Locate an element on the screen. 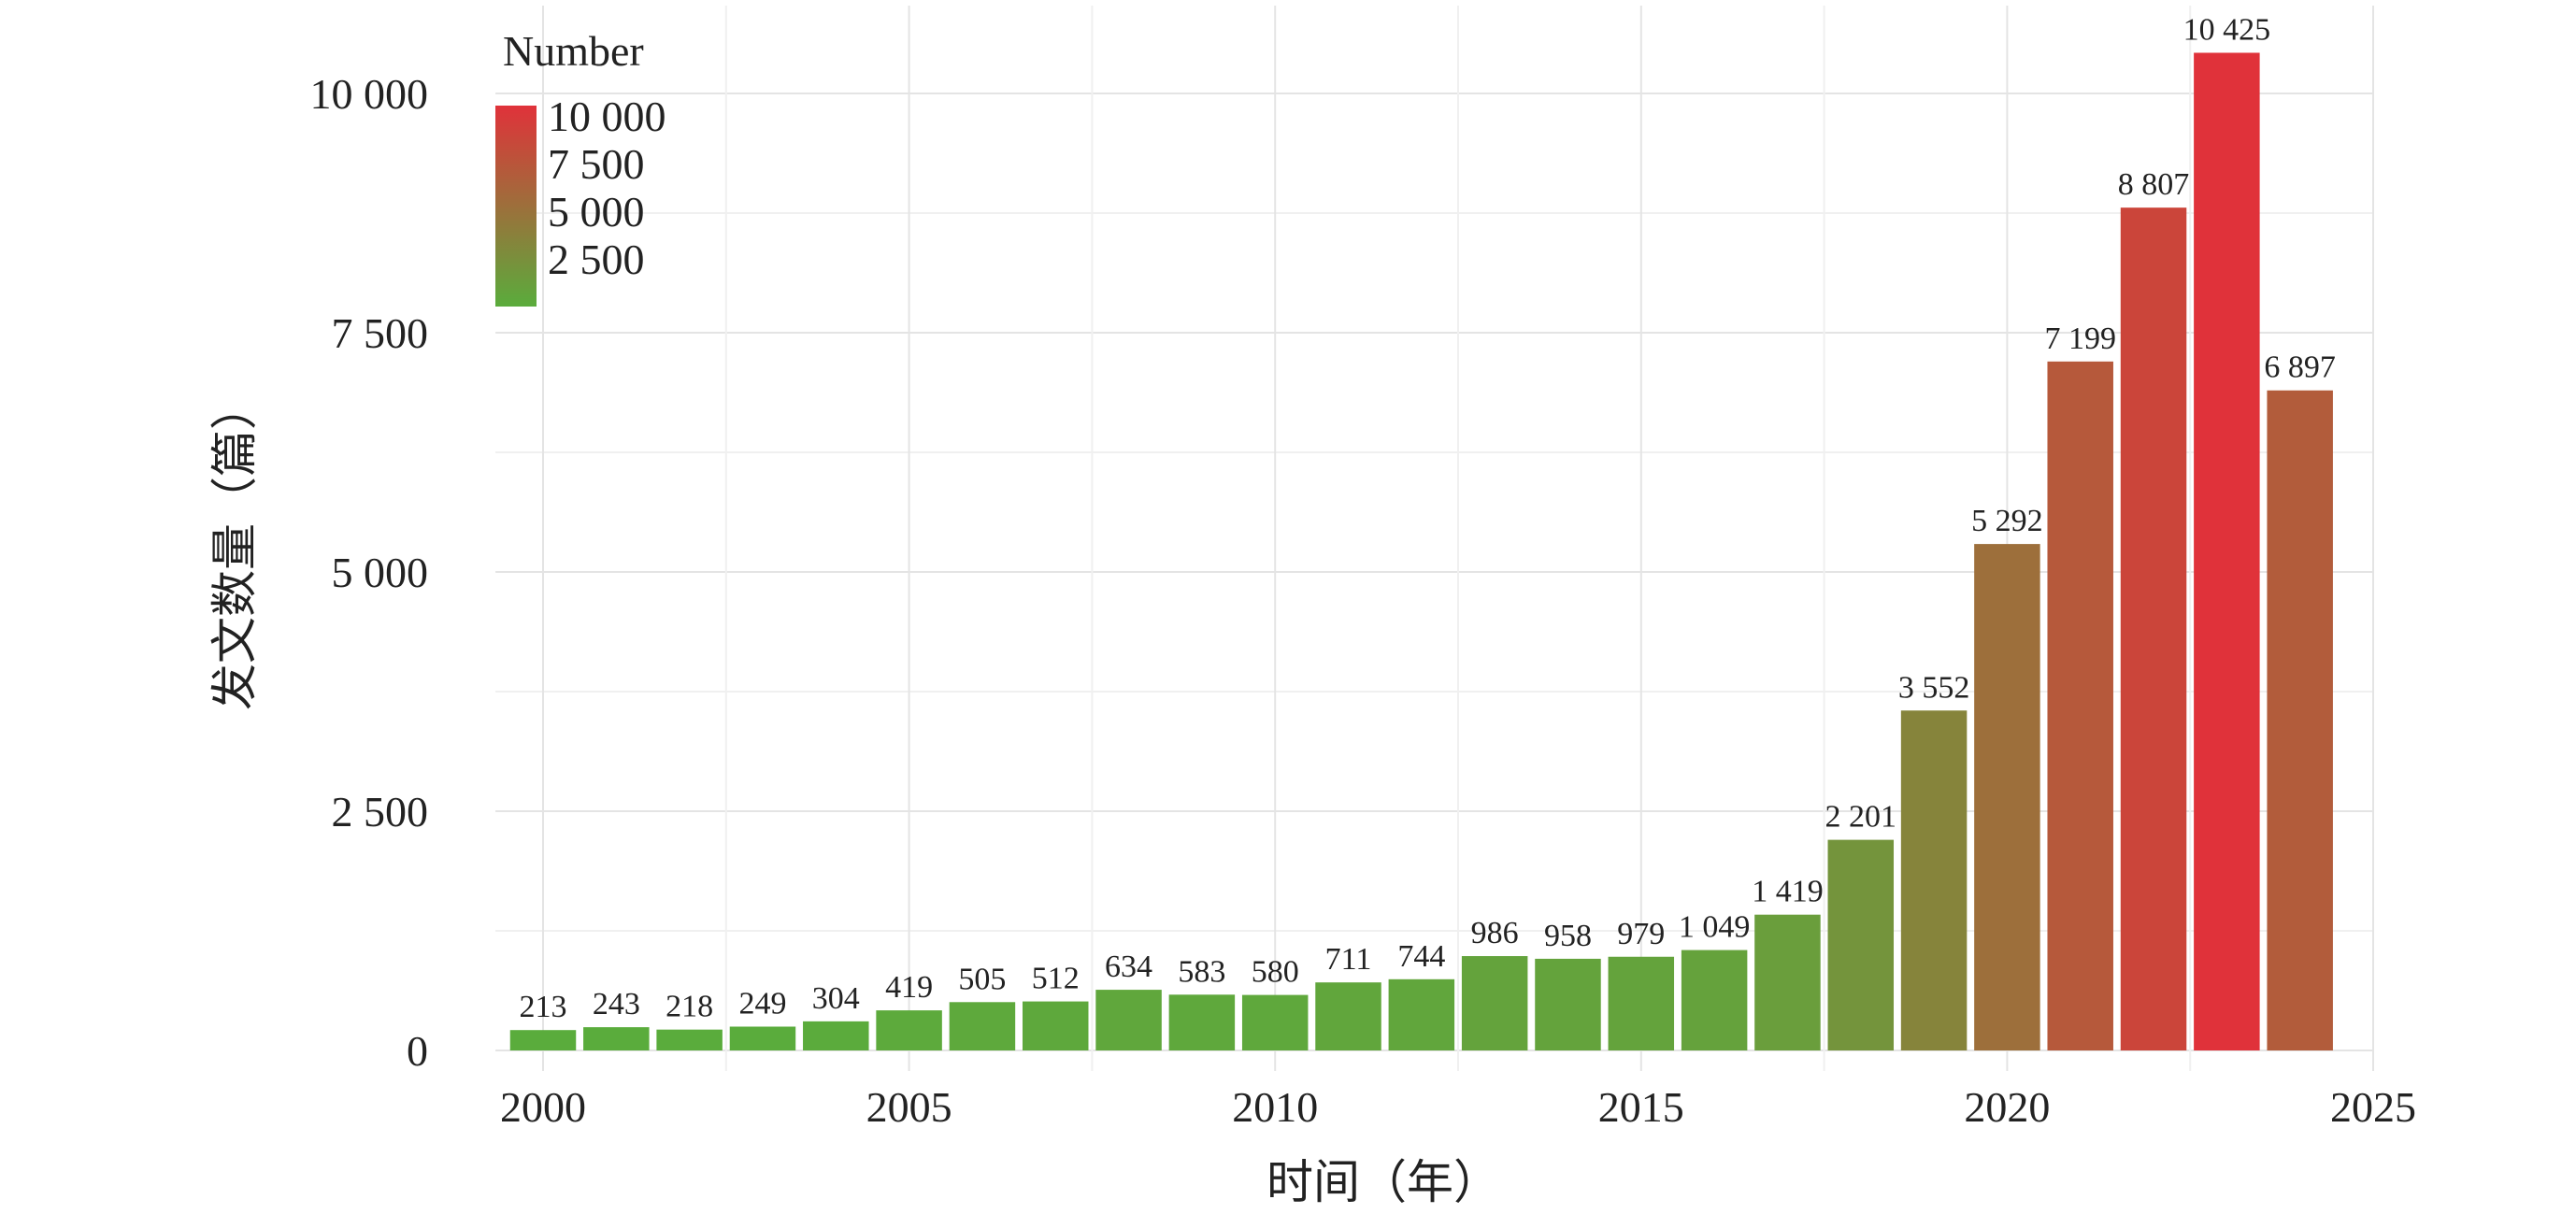 The height and width of the screenshot is (1214, 2576). bar-label-2007: 512 is located at coordinates (1056, 979).